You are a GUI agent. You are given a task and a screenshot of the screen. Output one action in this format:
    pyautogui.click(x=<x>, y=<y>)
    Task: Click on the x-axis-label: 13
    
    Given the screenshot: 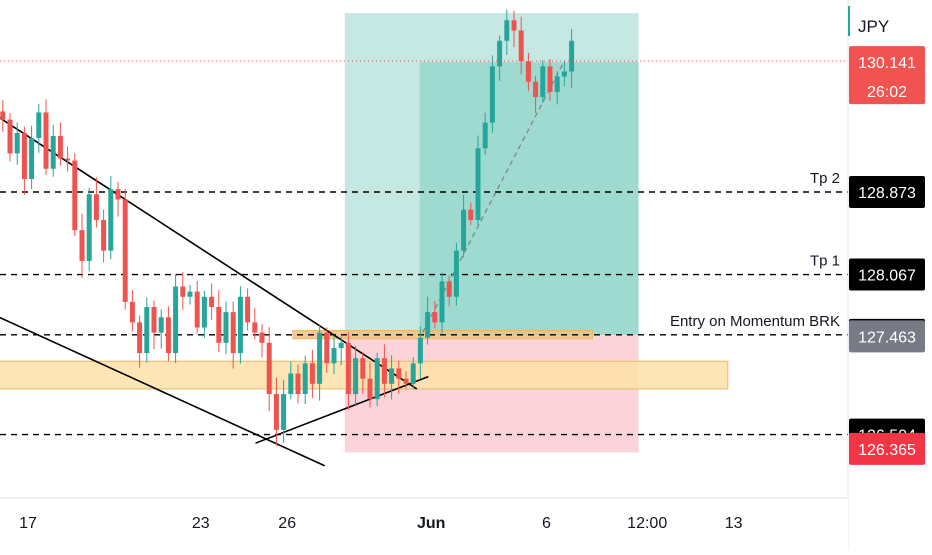 What is the action you would take?
    pyautogui.click(x=734, y=523)
    